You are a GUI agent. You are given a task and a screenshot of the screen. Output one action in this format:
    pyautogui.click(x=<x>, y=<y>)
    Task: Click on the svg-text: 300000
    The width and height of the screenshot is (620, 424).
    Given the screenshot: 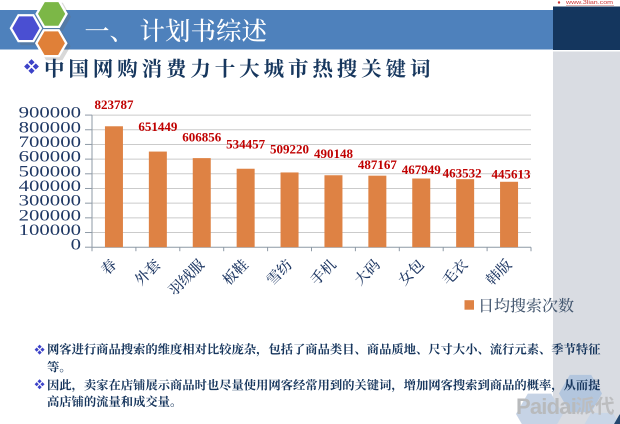 What is the action you would take?
    pyautogui.click(x=50, y=201)
    